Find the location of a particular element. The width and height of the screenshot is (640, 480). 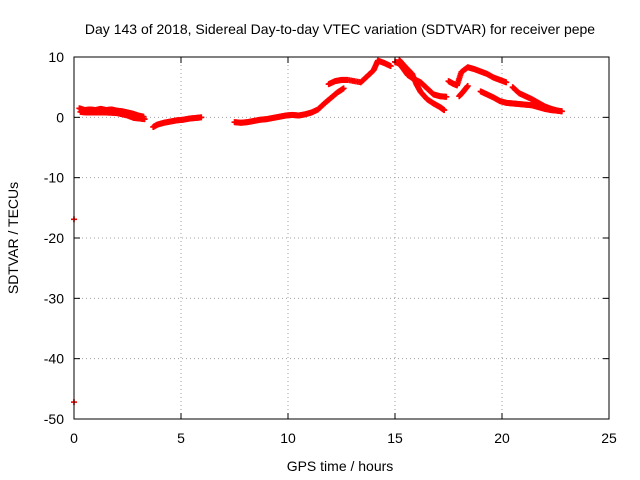

y-tick-label: -20 is located at coordinates (54, 238).